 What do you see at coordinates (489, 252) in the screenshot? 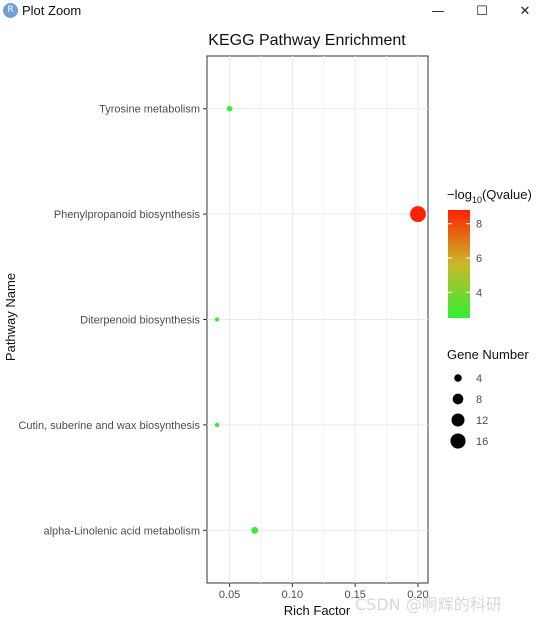
I see `color-legend: −log10(Qvalue) 8 6 4` at bounding box center [489, 252].